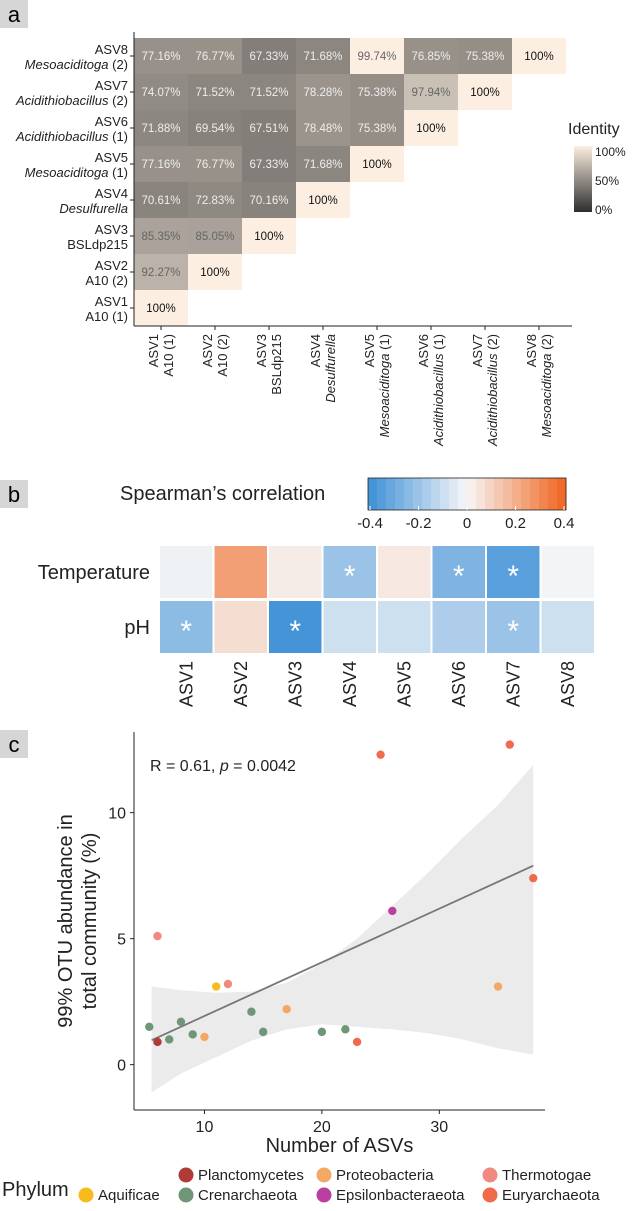 Image resolution: width=633 pixels, height=1211 pixels. I want to click on correlation-legend-tick: -0.2, so click(419, 523).